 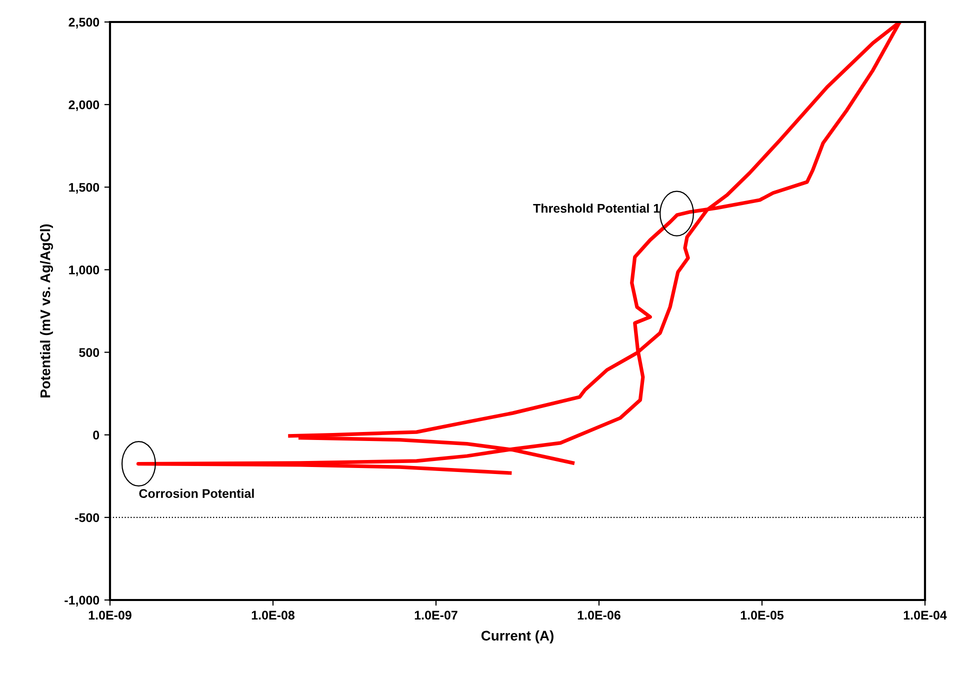 I want to click on annotation: Corrosion Potential, so click(x=196, y=493).